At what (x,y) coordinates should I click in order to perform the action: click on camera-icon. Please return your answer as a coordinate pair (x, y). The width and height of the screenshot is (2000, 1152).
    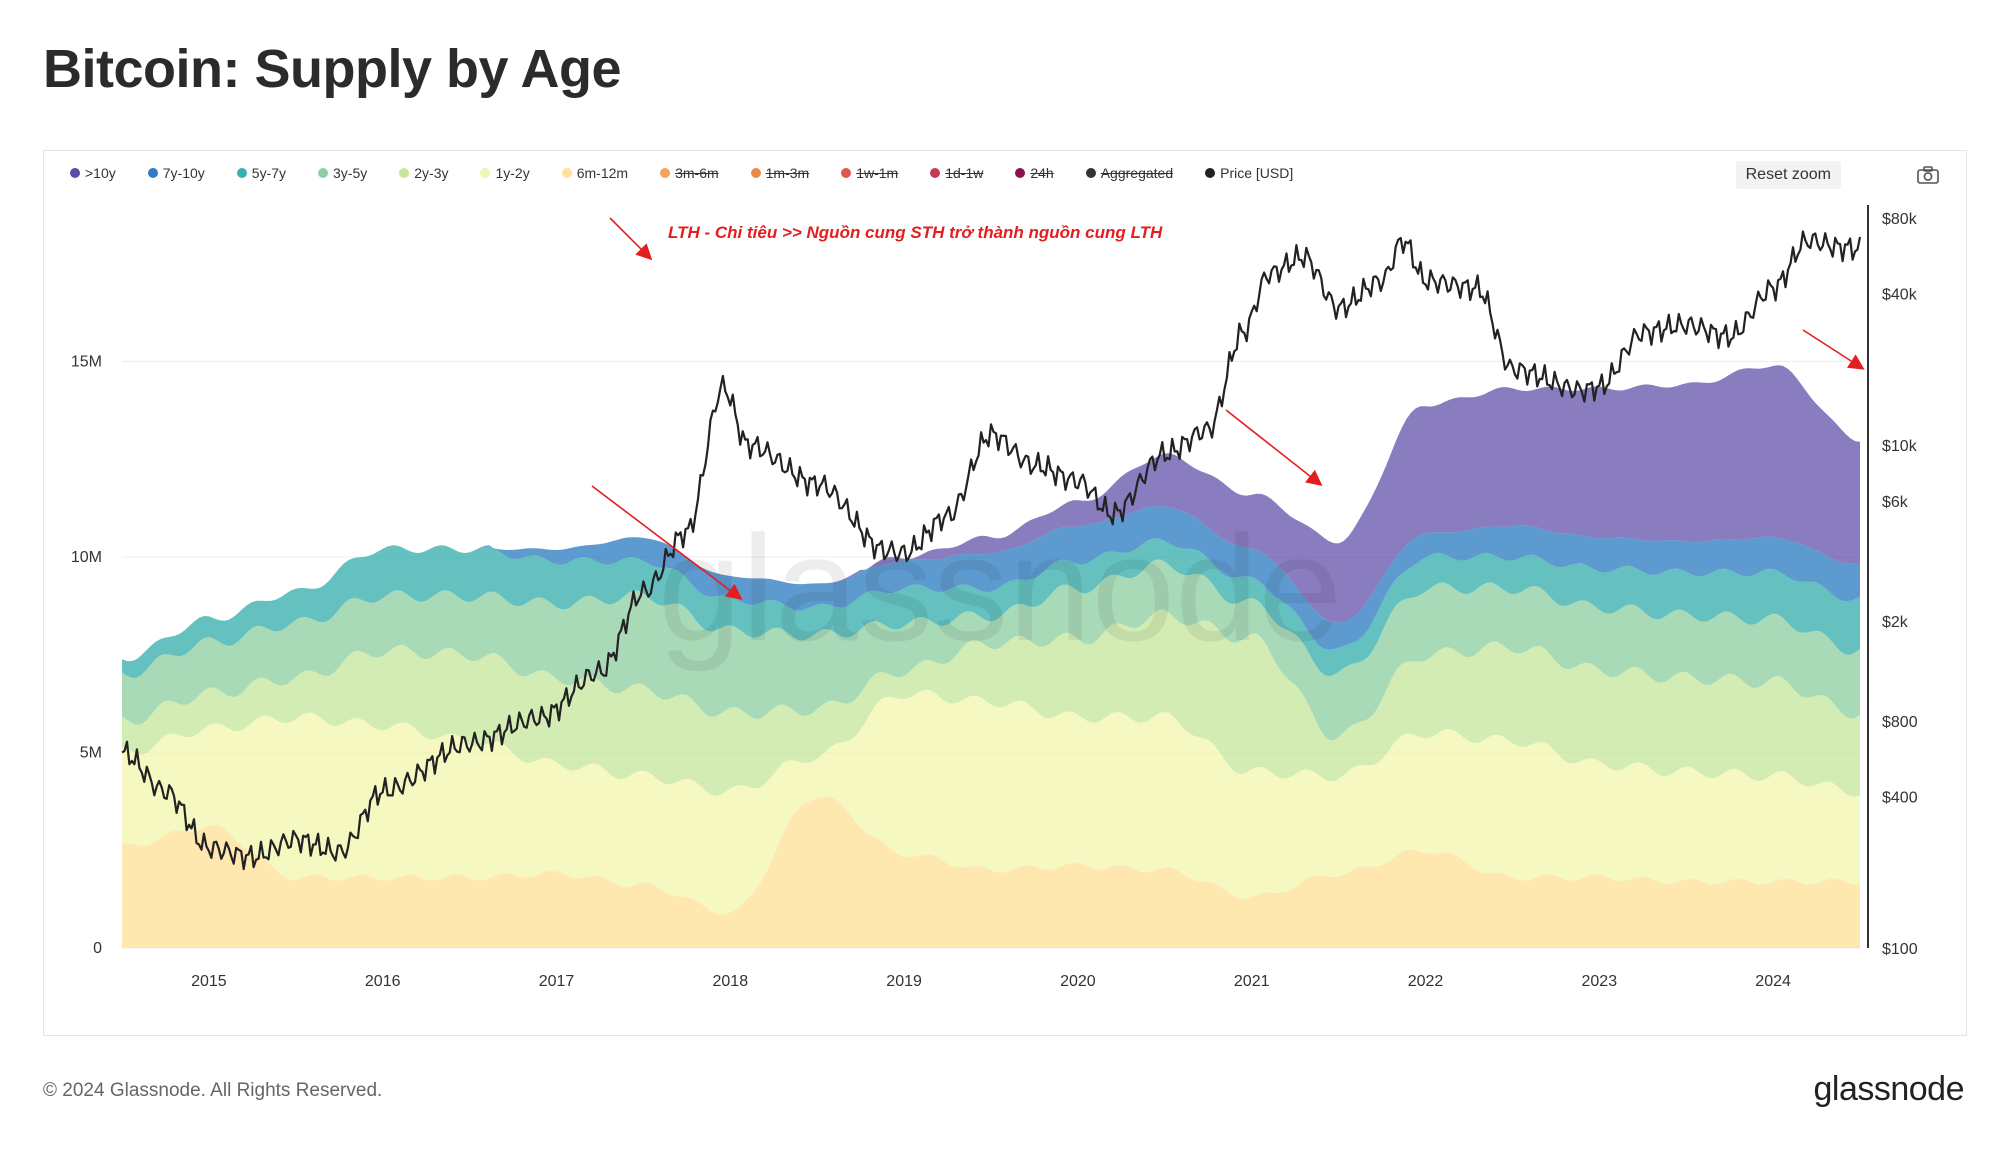
    Looking at the image, I should click on (1928, 175).